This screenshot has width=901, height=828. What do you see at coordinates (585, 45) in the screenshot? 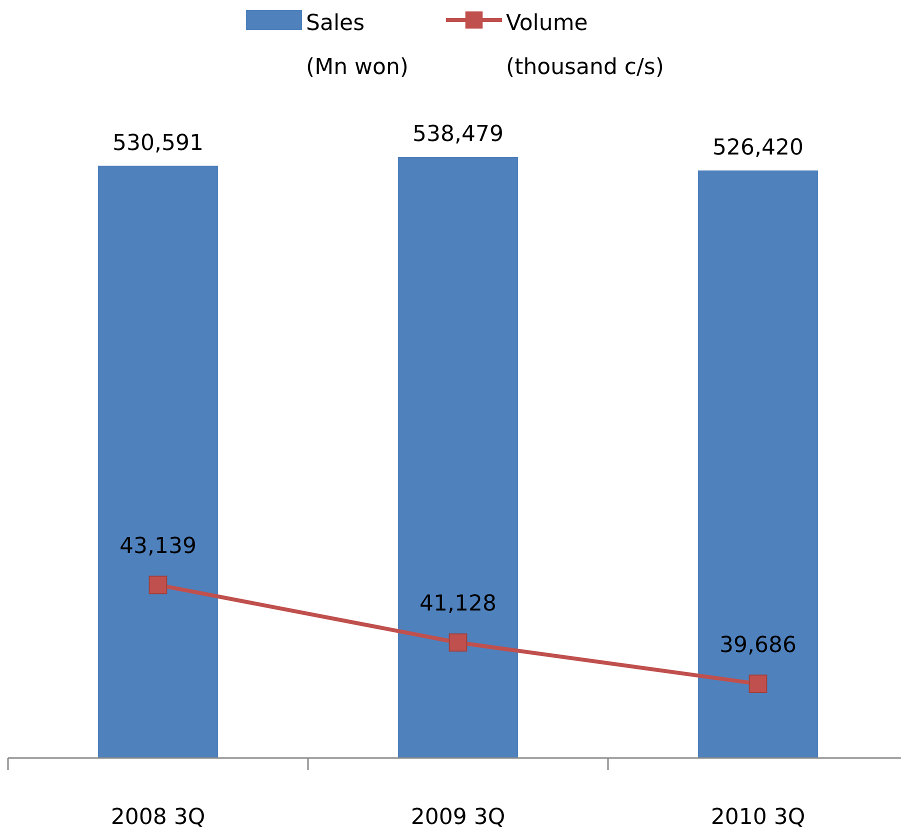
I see `legend-label: Volume (thousand c/s)` at bounding box center [585, 45].